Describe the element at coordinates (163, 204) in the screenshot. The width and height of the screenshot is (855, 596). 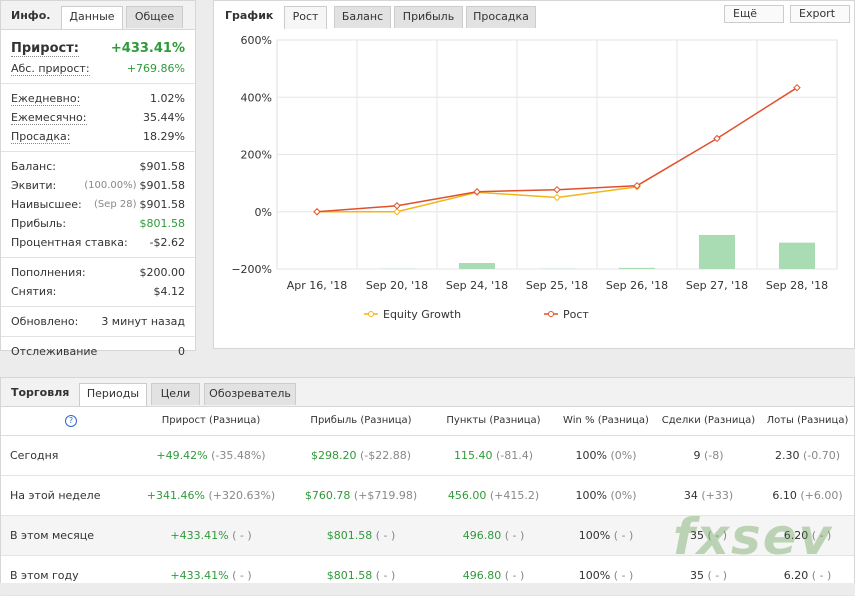
I see `info-value: $901.58` at that location.